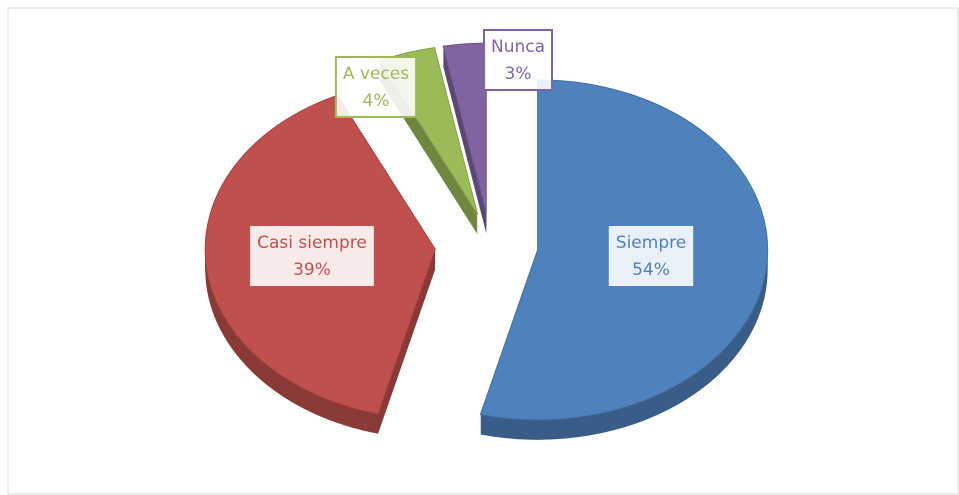 This screenshot has height=495, width=959. I want to click on data-label-value: 54%, so click(651, 270).